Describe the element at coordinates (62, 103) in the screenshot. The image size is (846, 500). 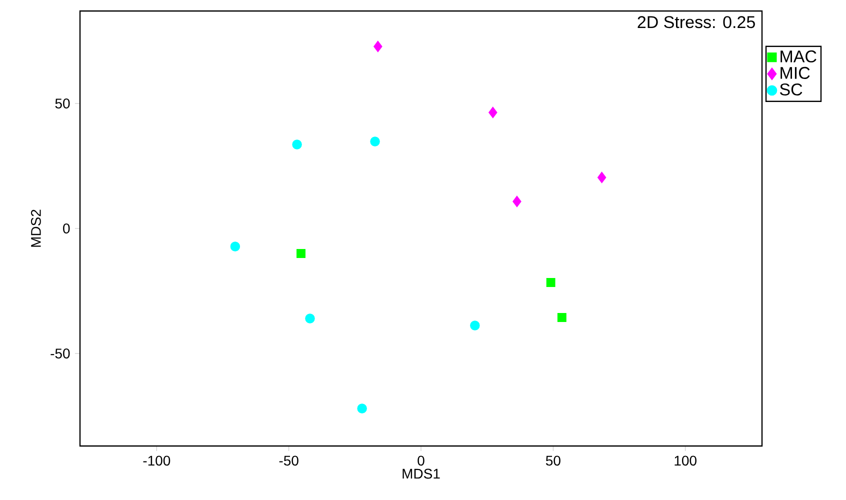
I see `y-tick-label: 50` at that location.